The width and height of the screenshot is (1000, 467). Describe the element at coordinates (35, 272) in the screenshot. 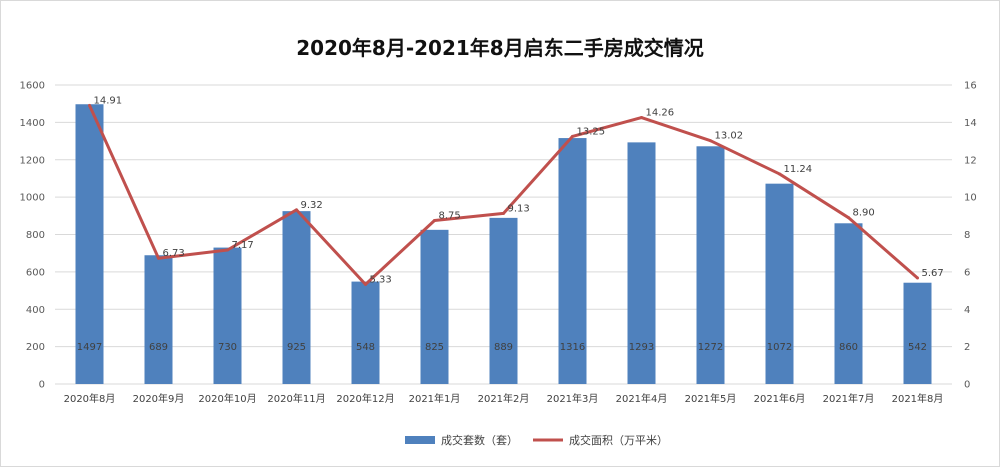

I see `y-left-tick-label: 600` at that location.